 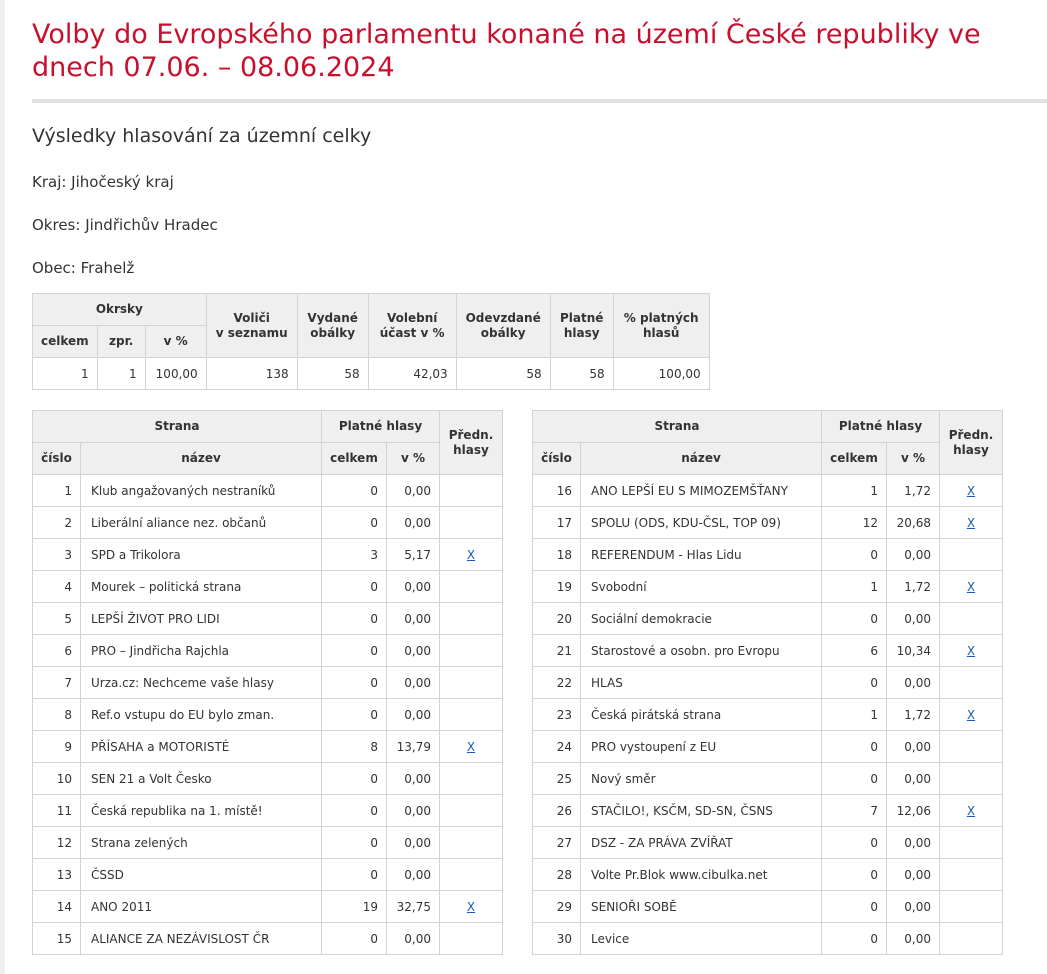 What do you see at coordinates (767, 714) in the screenshot?
I see `party-row: 23 Česká pirátská strana 1 1,72 X` at bounding box center [767, 714].